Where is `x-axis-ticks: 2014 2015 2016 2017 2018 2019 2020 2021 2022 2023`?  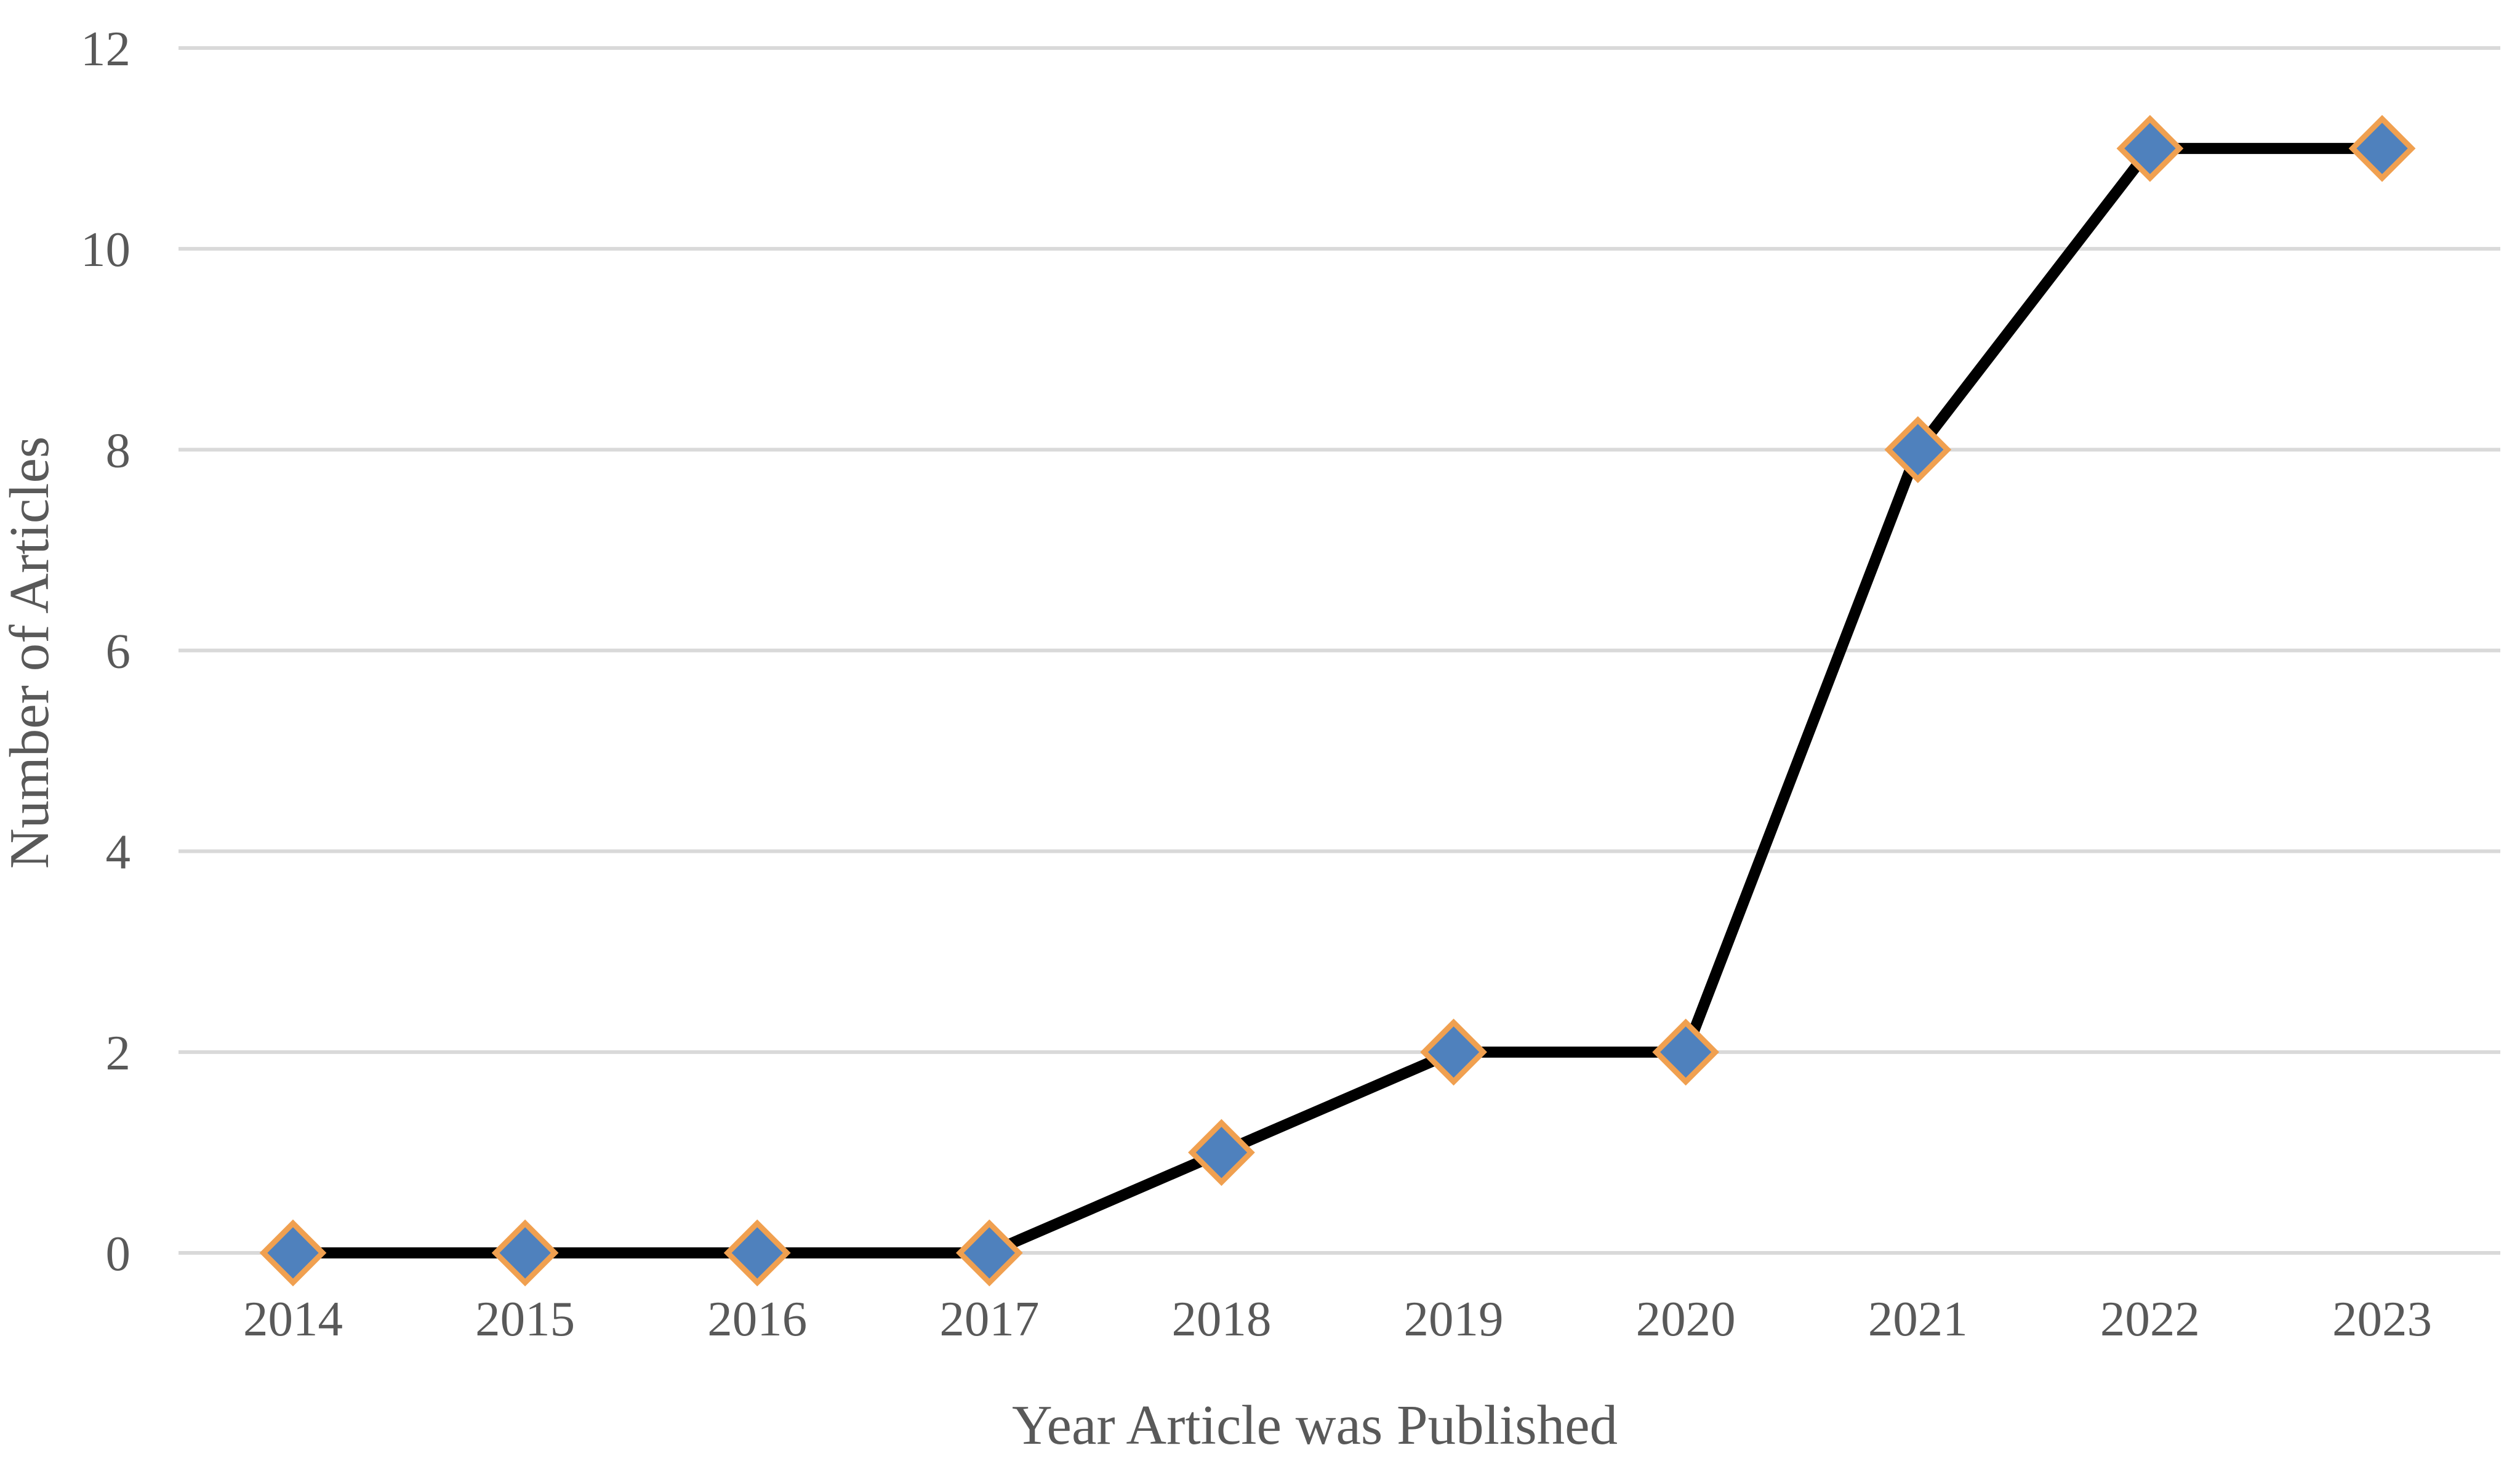 x-axis-ticks: 2014 2015 2016 2017 2018 2019 2020 2021 2022 2023 is located at coordinates (1337, 1318).